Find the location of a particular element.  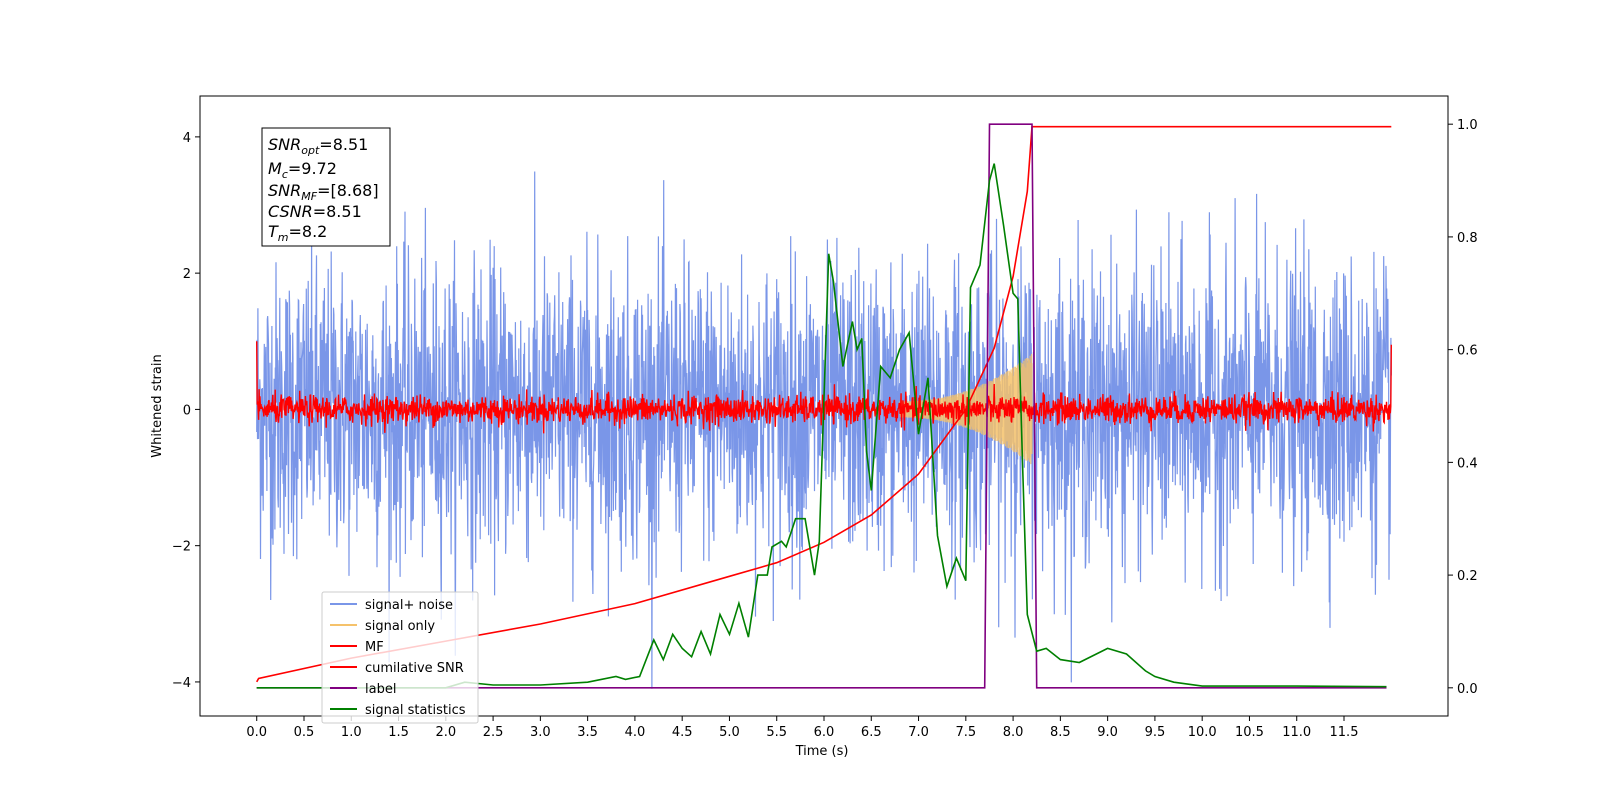

x-tick-label: 7.0 is located at coordinates (918, 732).